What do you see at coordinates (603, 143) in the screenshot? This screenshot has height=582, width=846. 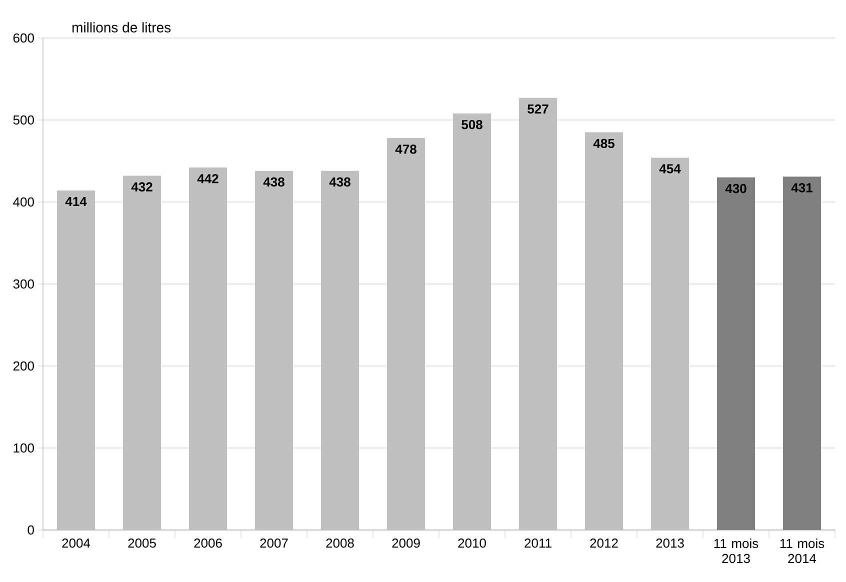 I see `data-label: 485` at bounding box center [603, 143].